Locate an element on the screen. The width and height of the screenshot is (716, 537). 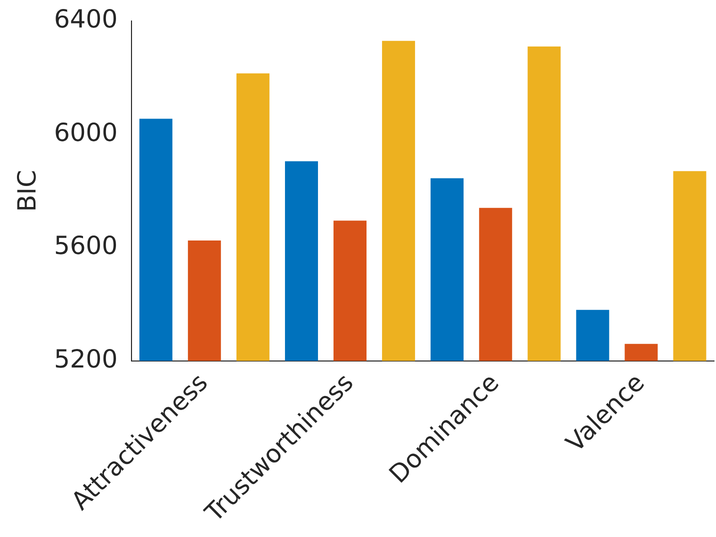
y-axis-title: BIC is located at coordinates (27, 191).